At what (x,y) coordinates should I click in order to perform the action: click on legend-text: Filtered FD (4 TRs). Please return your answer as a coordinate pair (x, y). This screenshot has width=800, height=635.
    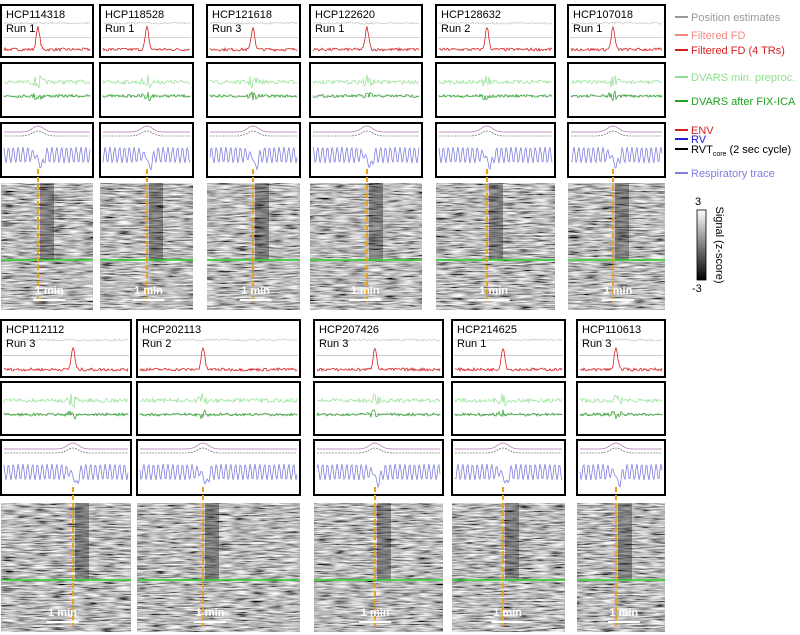
    Looking at the image, I should click on (738, 51).